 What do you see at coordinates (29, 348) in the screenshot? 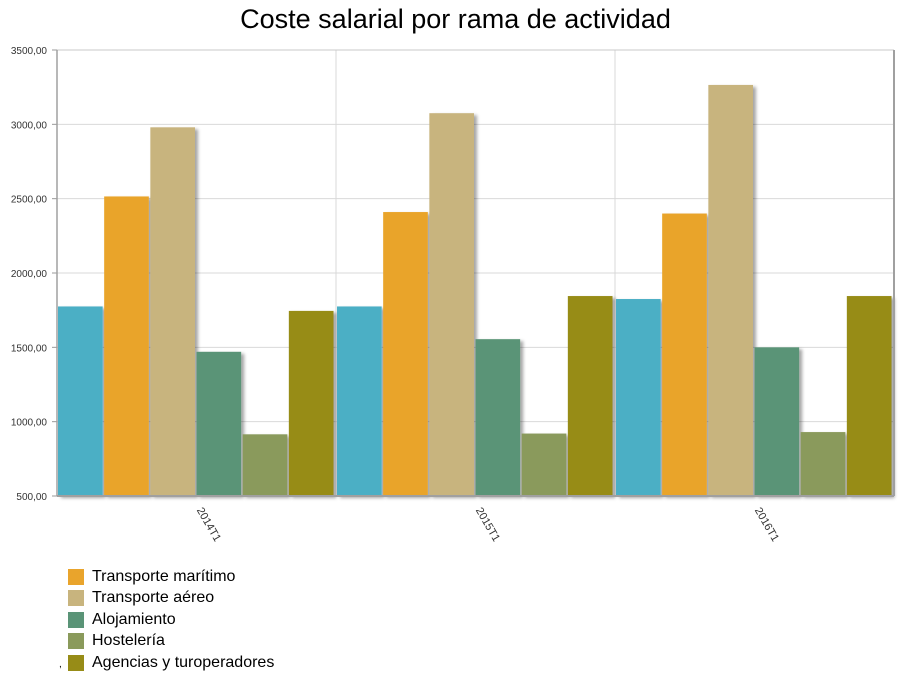
I see `y-tick-label: 1500,00` at bounding box center [29, 348].